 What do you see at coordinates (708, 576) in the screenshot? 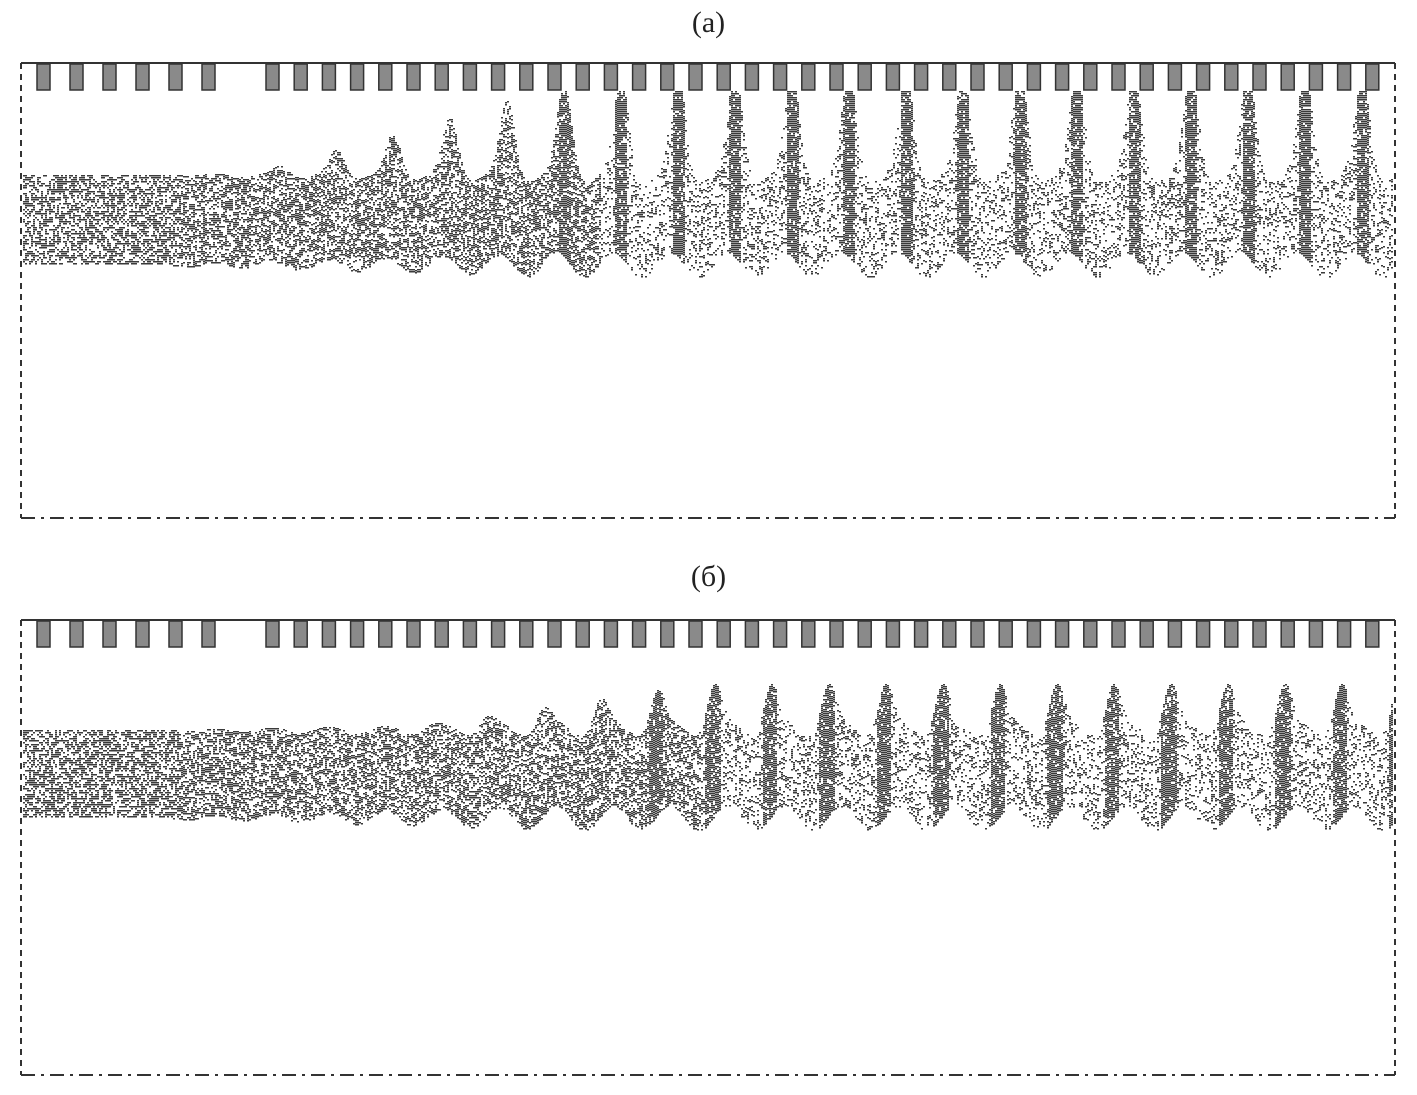
I see `panel-b-label: (б)` at bounding box center [708, 576].